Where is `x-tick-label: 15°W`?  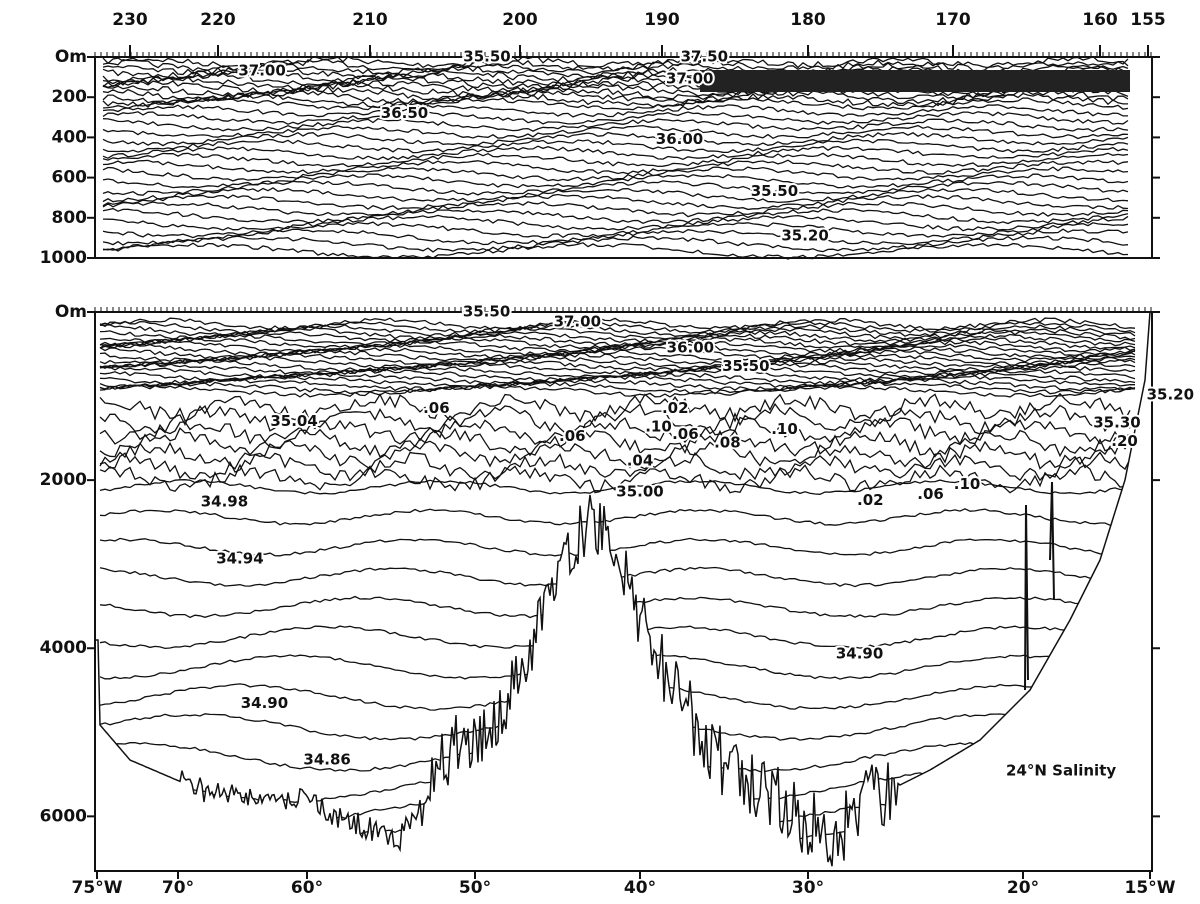 x-tick-label: 15°W is located at coordinates (1150, 888).